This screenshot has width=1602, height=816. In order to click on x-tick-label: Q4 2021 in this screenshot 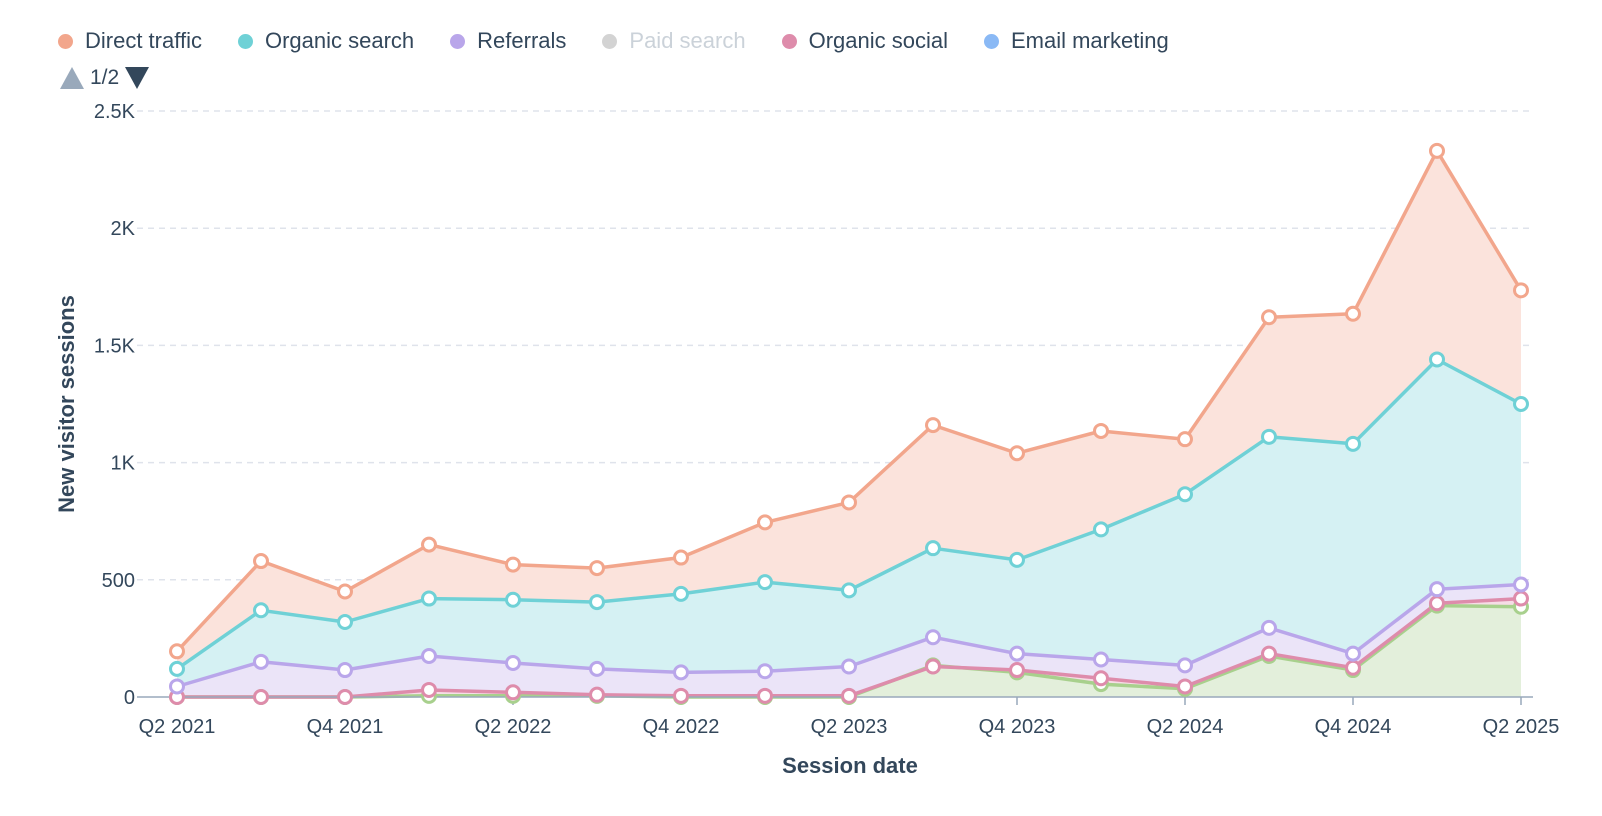, I will do `click(345, 727)`.